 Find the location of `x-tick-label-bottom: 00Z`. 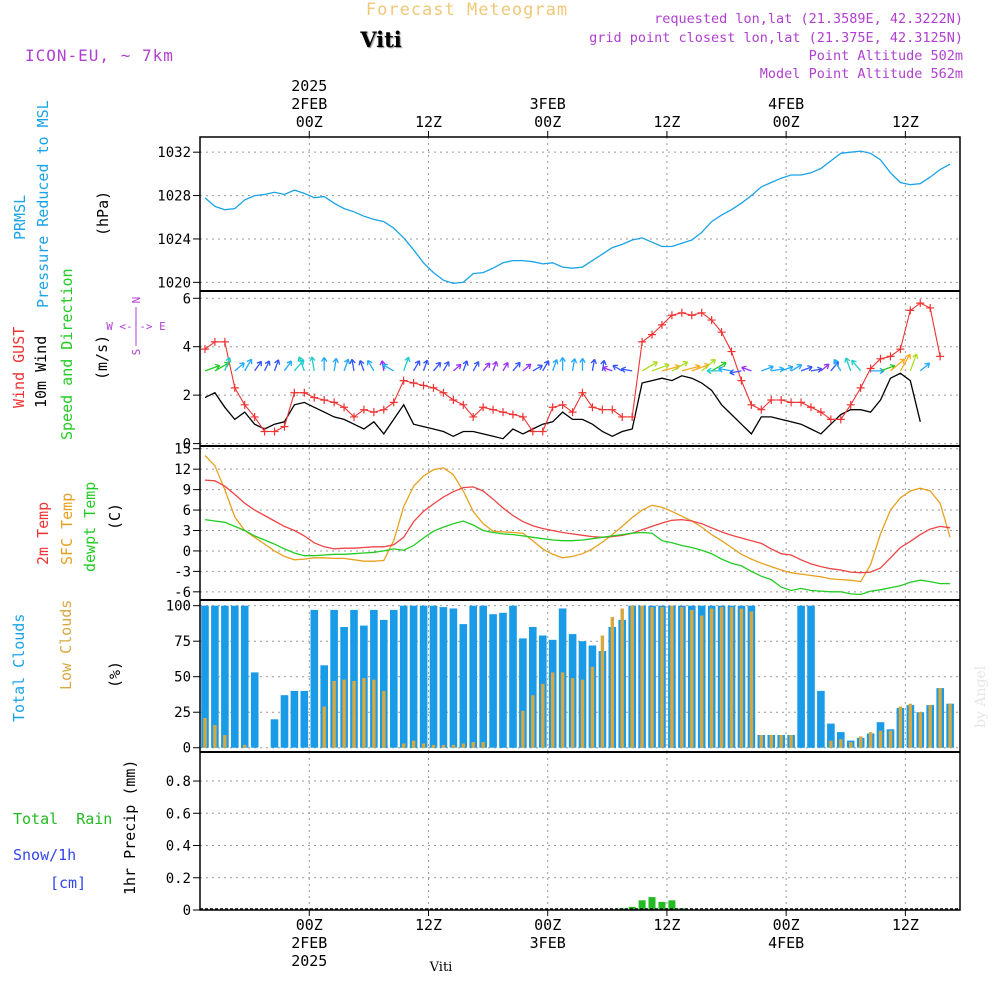

x-tick-label-bottom: 00Z is located at coordinates (547, 925).